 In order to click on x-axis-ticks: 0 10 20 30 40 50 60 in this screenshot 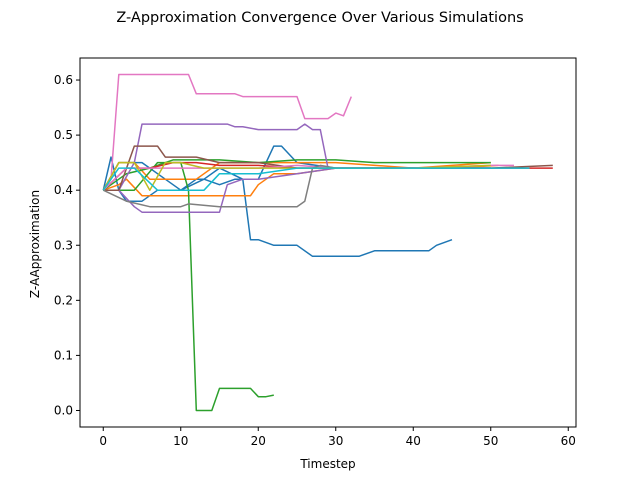, I will do `click(337, 437)`.